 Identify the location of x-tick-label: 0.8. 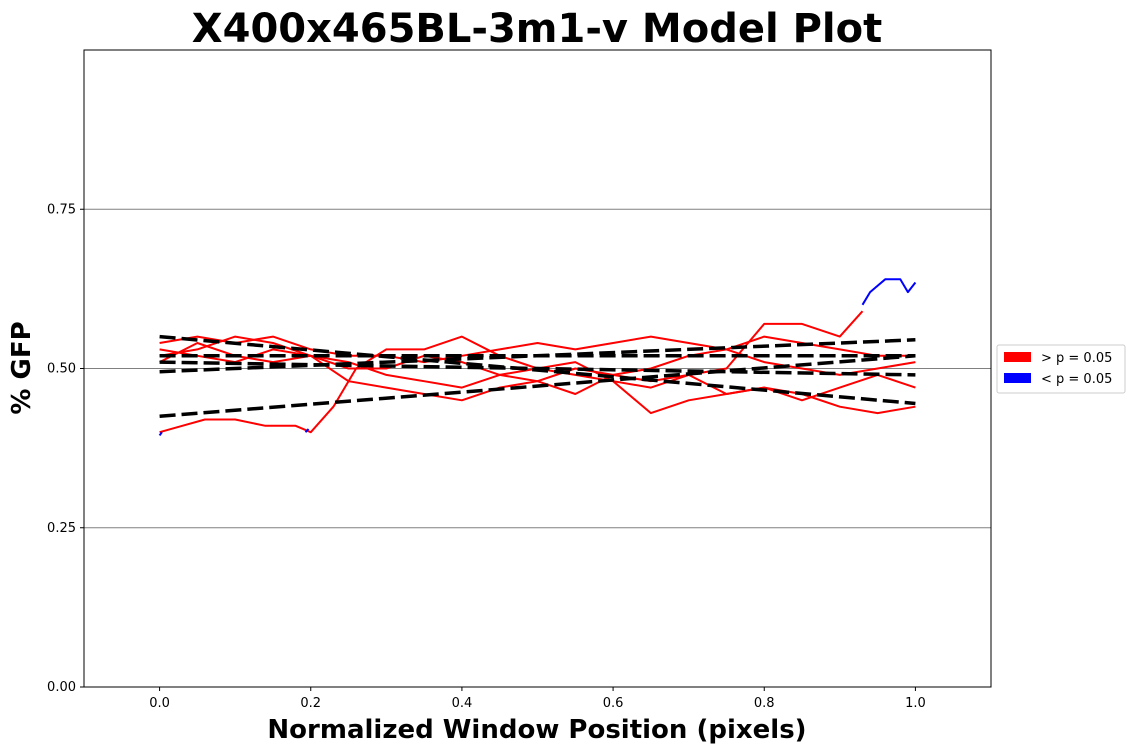
(764, 703).